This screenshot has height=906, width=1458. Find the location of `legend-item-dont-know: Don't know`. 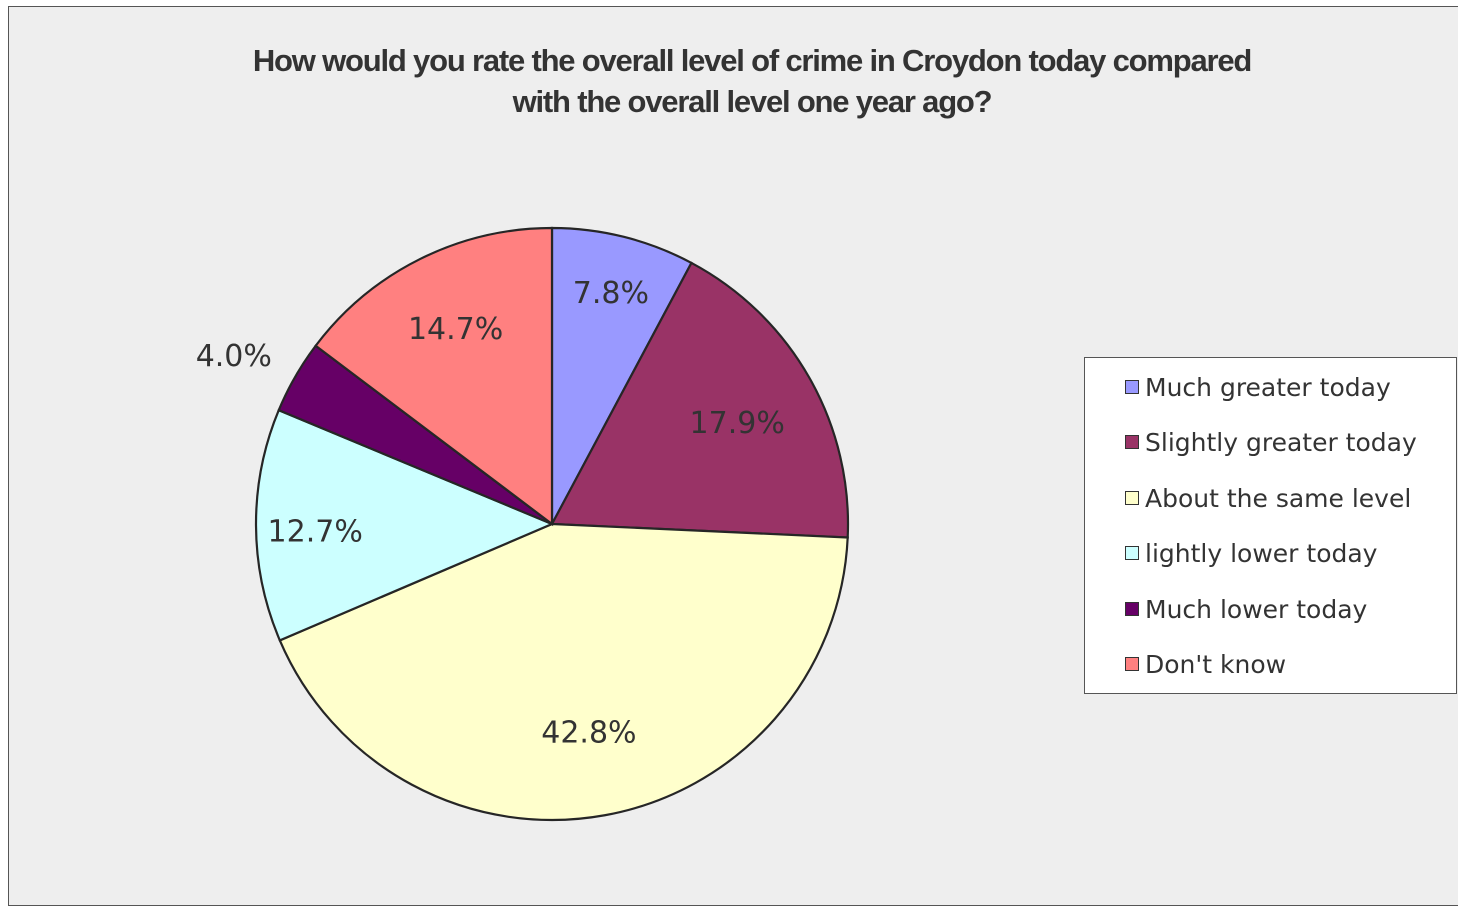

legend-item-dont-know: Don't know is located at coordinates (1205, 664).